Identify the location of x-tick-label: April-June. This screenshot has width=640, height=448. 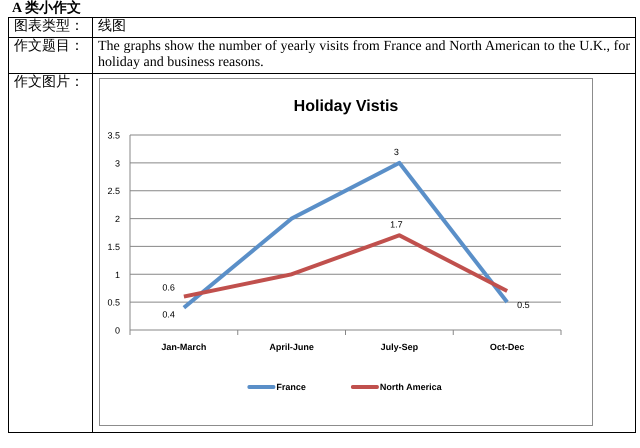
(291, 347).